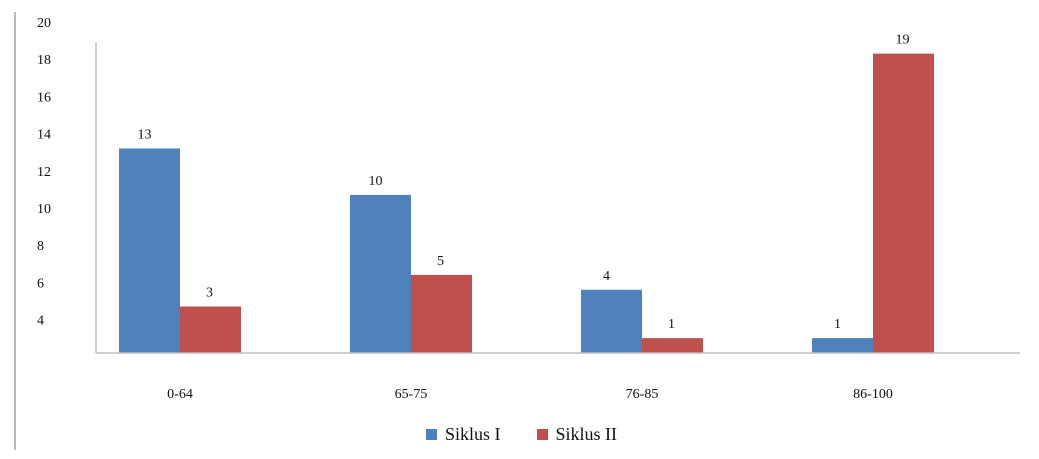 The height and width of the screenshot is (459, 1039). What do you see at coordinates (180, 394) in the screenshot?
I see `x-tick-label: 0-64` at bounding box center [180, 394].